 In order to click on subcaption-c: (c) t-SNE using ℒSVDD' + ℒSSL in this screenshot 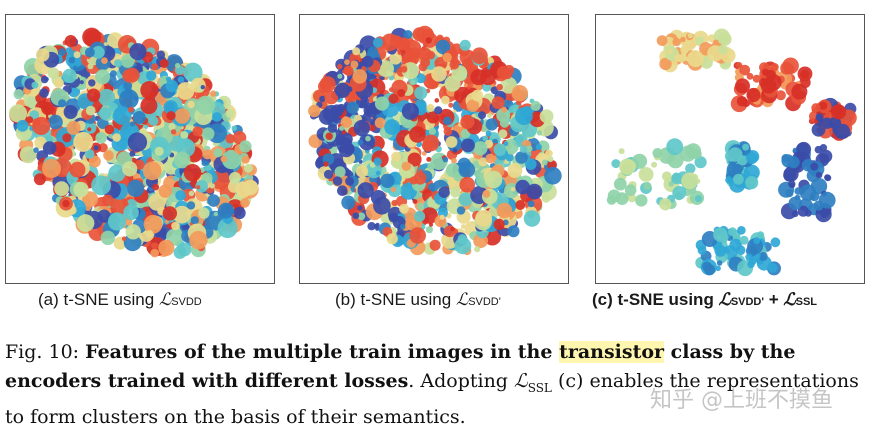, I will do `click(705, 300)`.